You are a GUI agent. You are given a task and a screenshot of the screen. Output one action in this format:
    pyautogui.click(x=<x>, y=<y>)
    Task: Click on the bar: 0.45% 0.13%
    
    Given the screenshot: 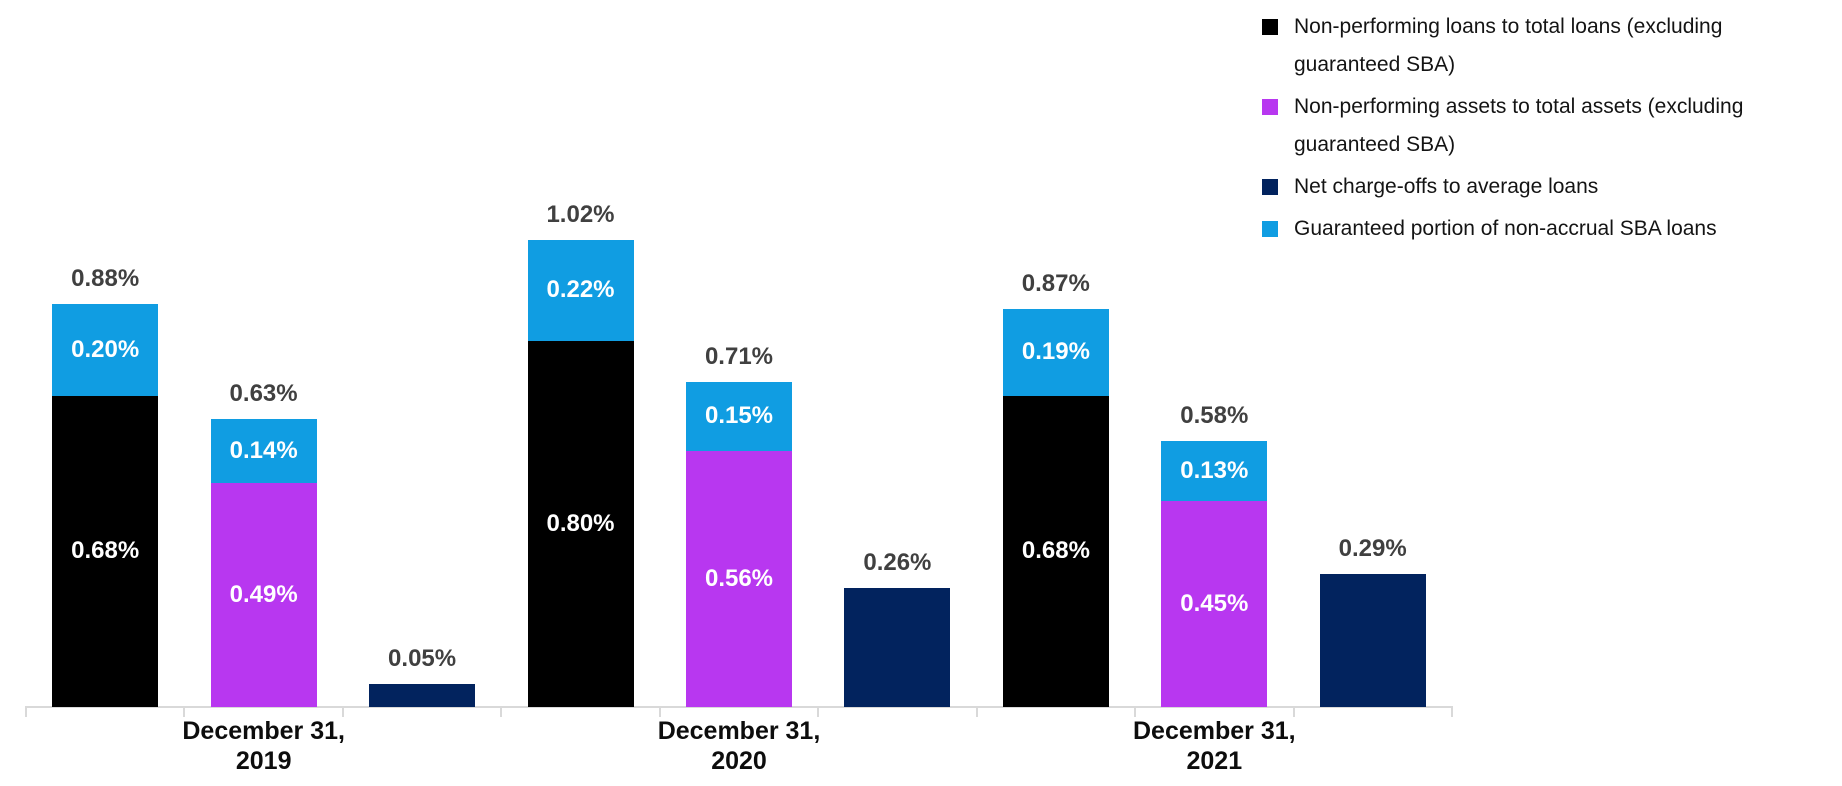 What is the action you would take?
    pyautogui.click(x=1214, y=574)
    